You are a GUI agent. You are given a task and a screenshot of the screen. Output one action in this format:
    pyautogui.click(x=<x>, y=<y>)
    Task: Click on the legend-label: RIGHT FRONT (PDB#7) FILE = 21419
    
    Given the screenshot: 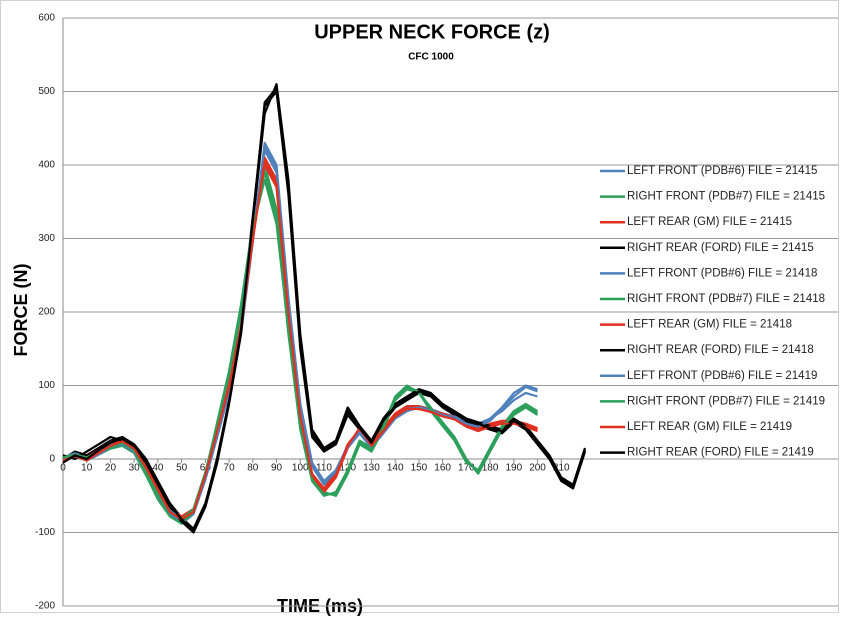 What is the action you would take?
    pyautogui.click(x=726, y=401)
    